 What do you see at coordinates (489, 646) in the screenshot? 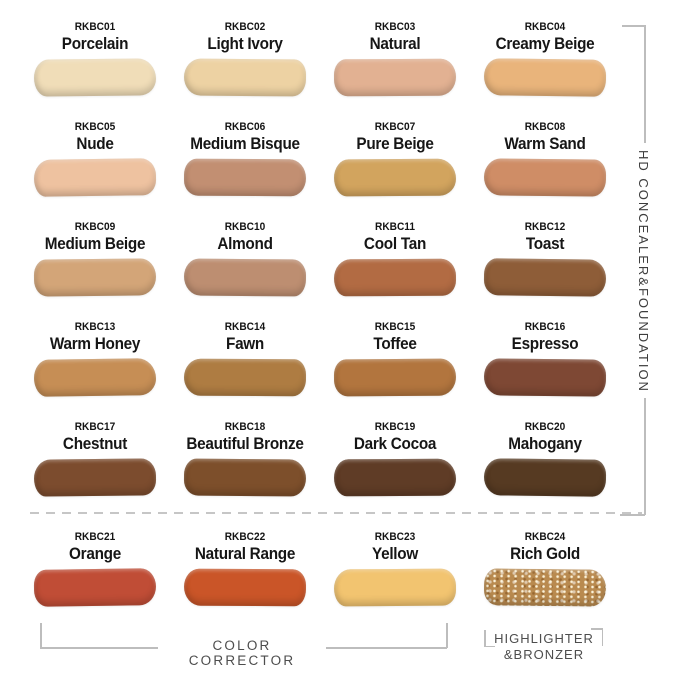
I see `highlighter-left-mark-tick` at bounding box center [489, 646].